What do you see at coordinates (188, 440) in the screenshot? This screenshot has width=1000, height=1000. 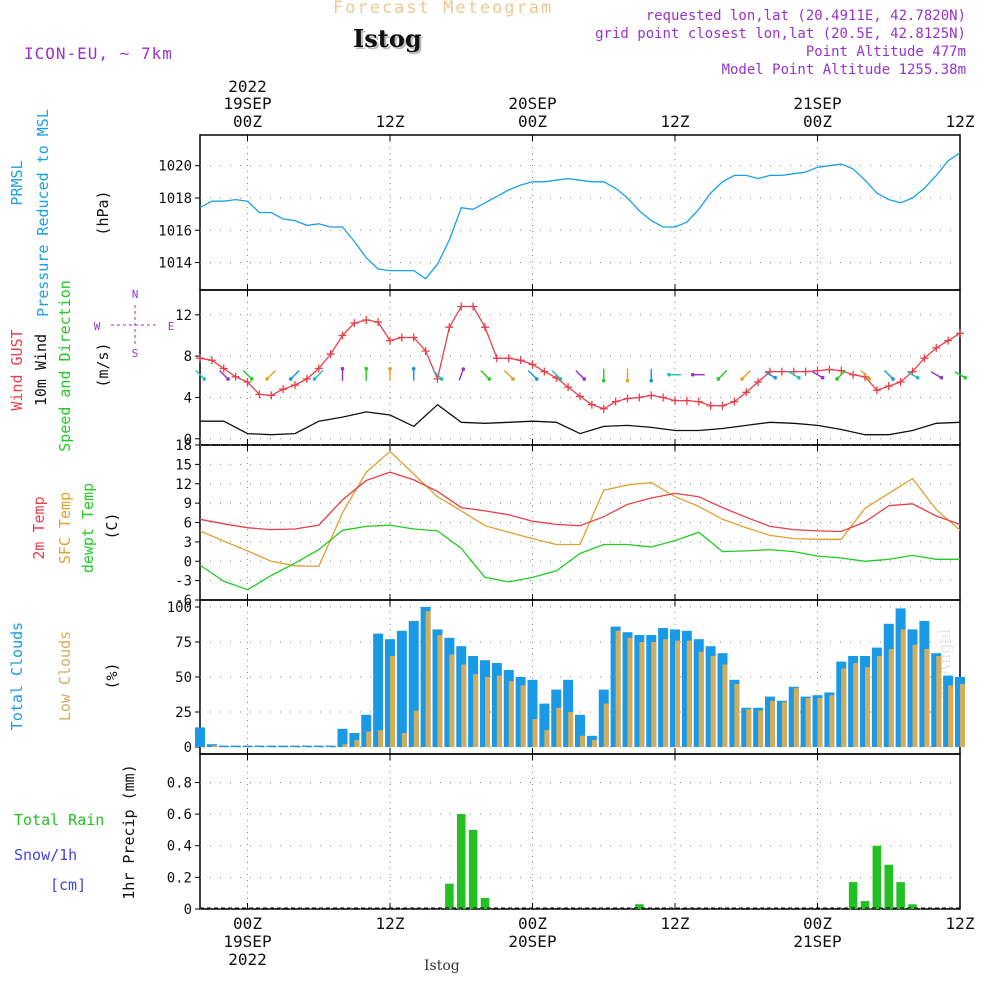 I see `y-tick-label: 0` at bounding box center [188, 440].